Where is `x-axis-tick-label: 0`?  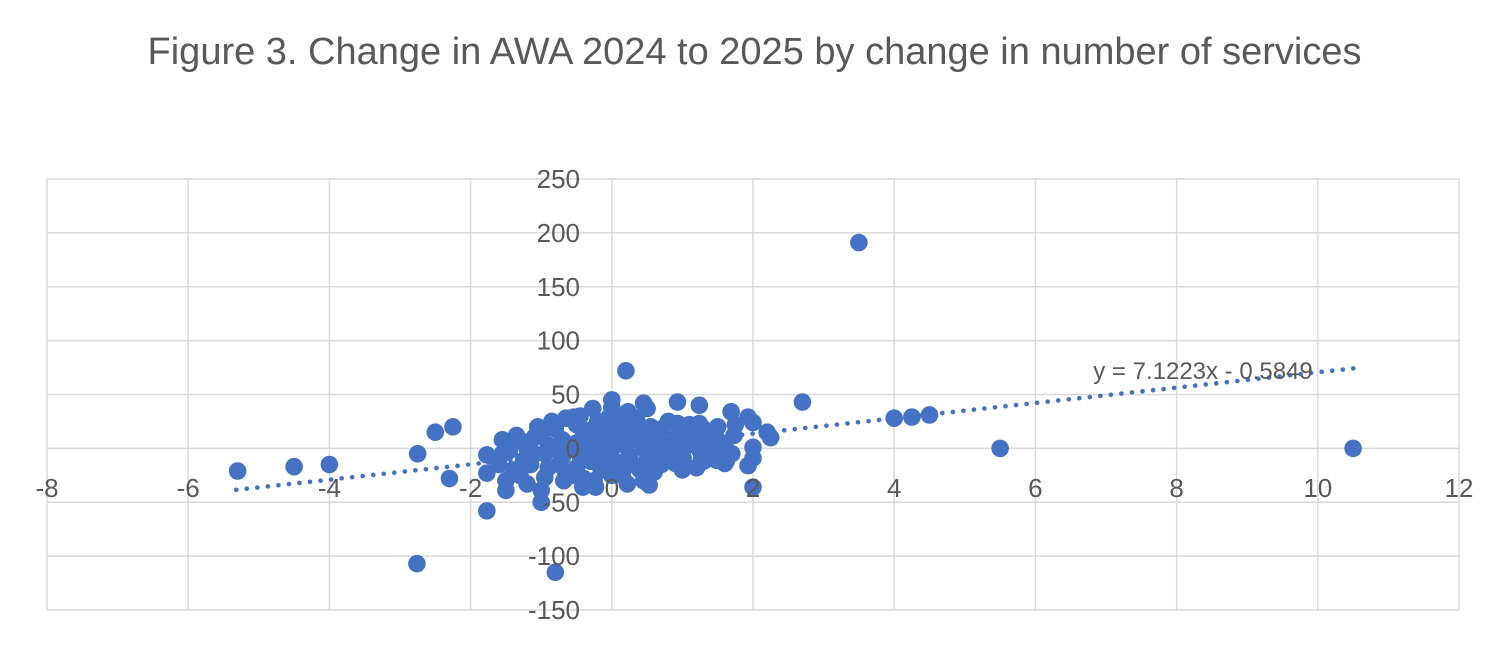 x-axis-tick-label: 0 is located at coordinates (612, 488).